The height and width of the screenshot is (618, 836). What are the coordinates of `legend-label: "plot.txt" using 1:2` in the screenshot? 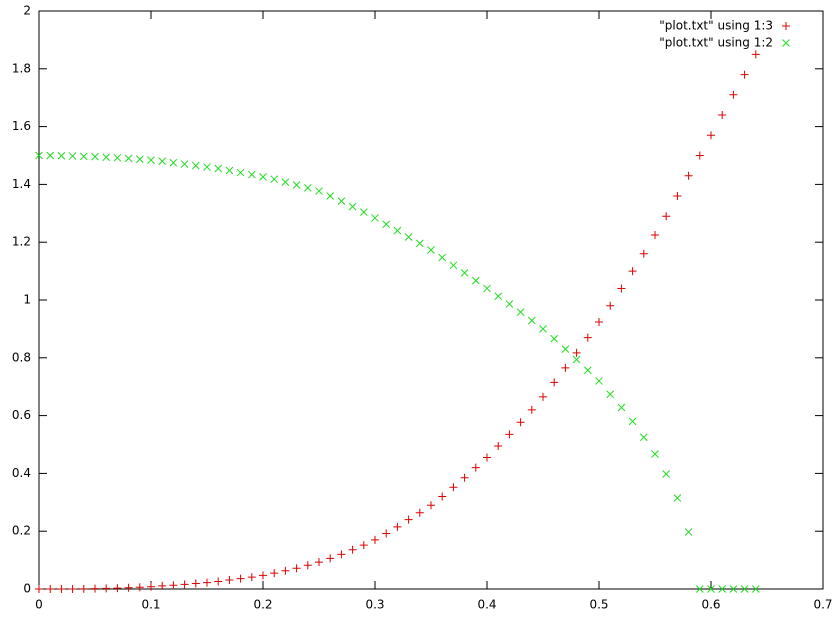 It's located at (716, 43).